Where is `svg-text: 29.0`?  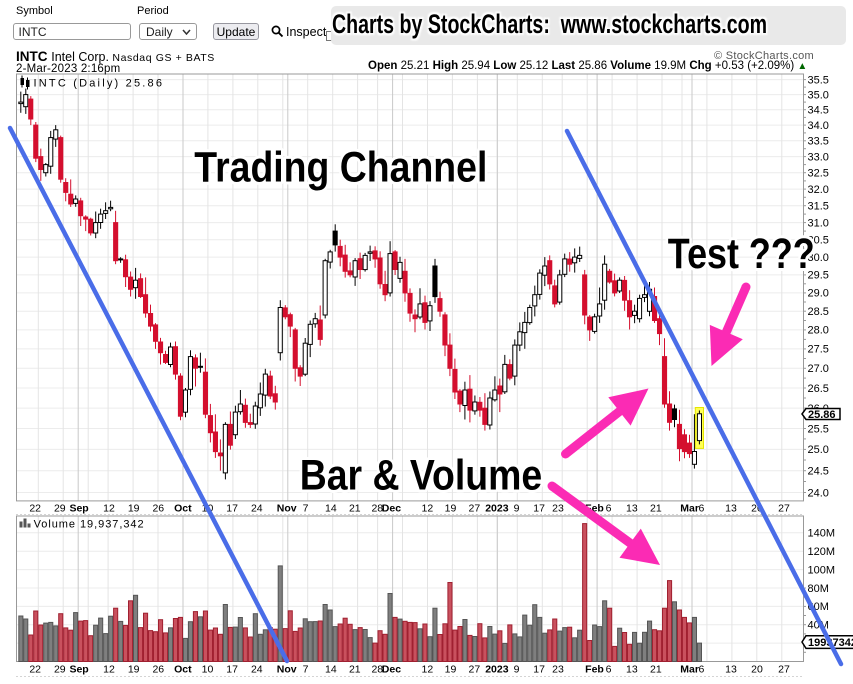 svg-text: 29.0 is located at coordinates (818, 294).